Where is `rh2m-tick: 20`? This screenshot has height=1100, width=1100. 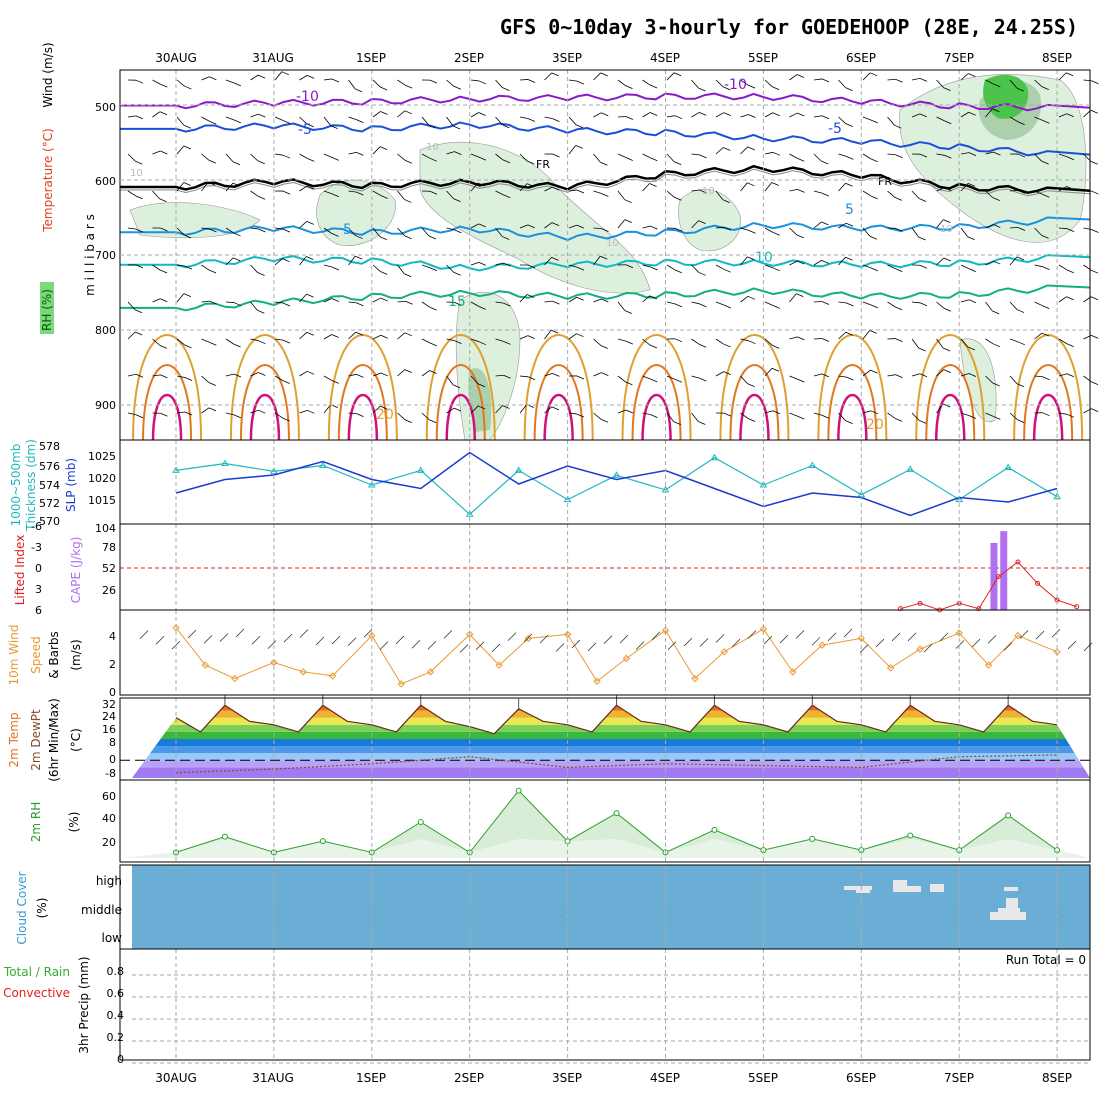
rh2m-tick: 20 is located at coordinates (109, 842).